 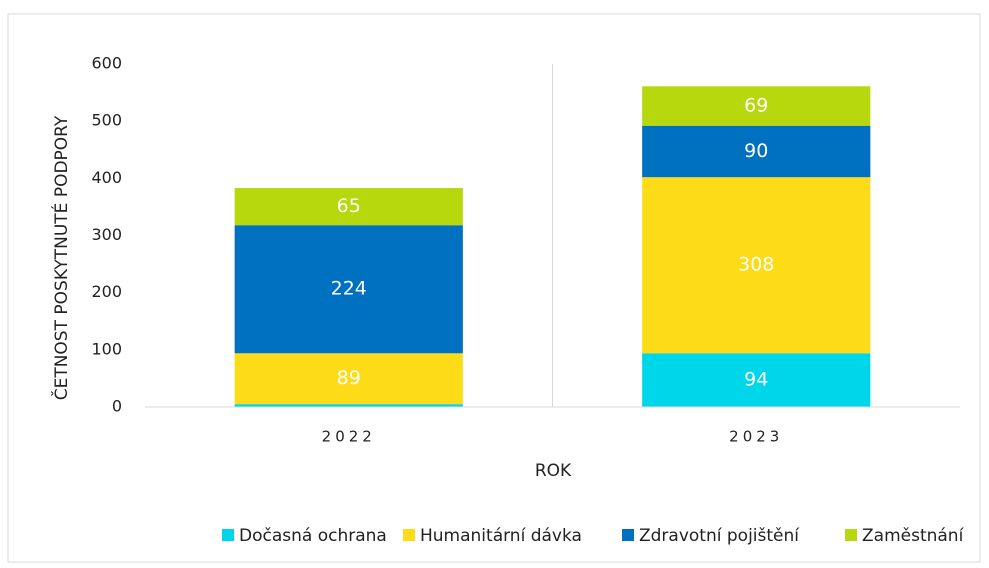 I want to click on legend-label: Humanitární dávka, so click(x=501, y=536).